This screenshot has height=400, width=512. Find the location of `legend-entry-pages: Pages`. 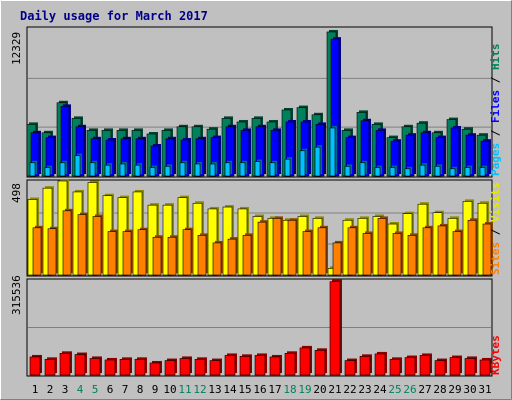

legend-entry-pages: Pages is located at coordinates (495, 159).